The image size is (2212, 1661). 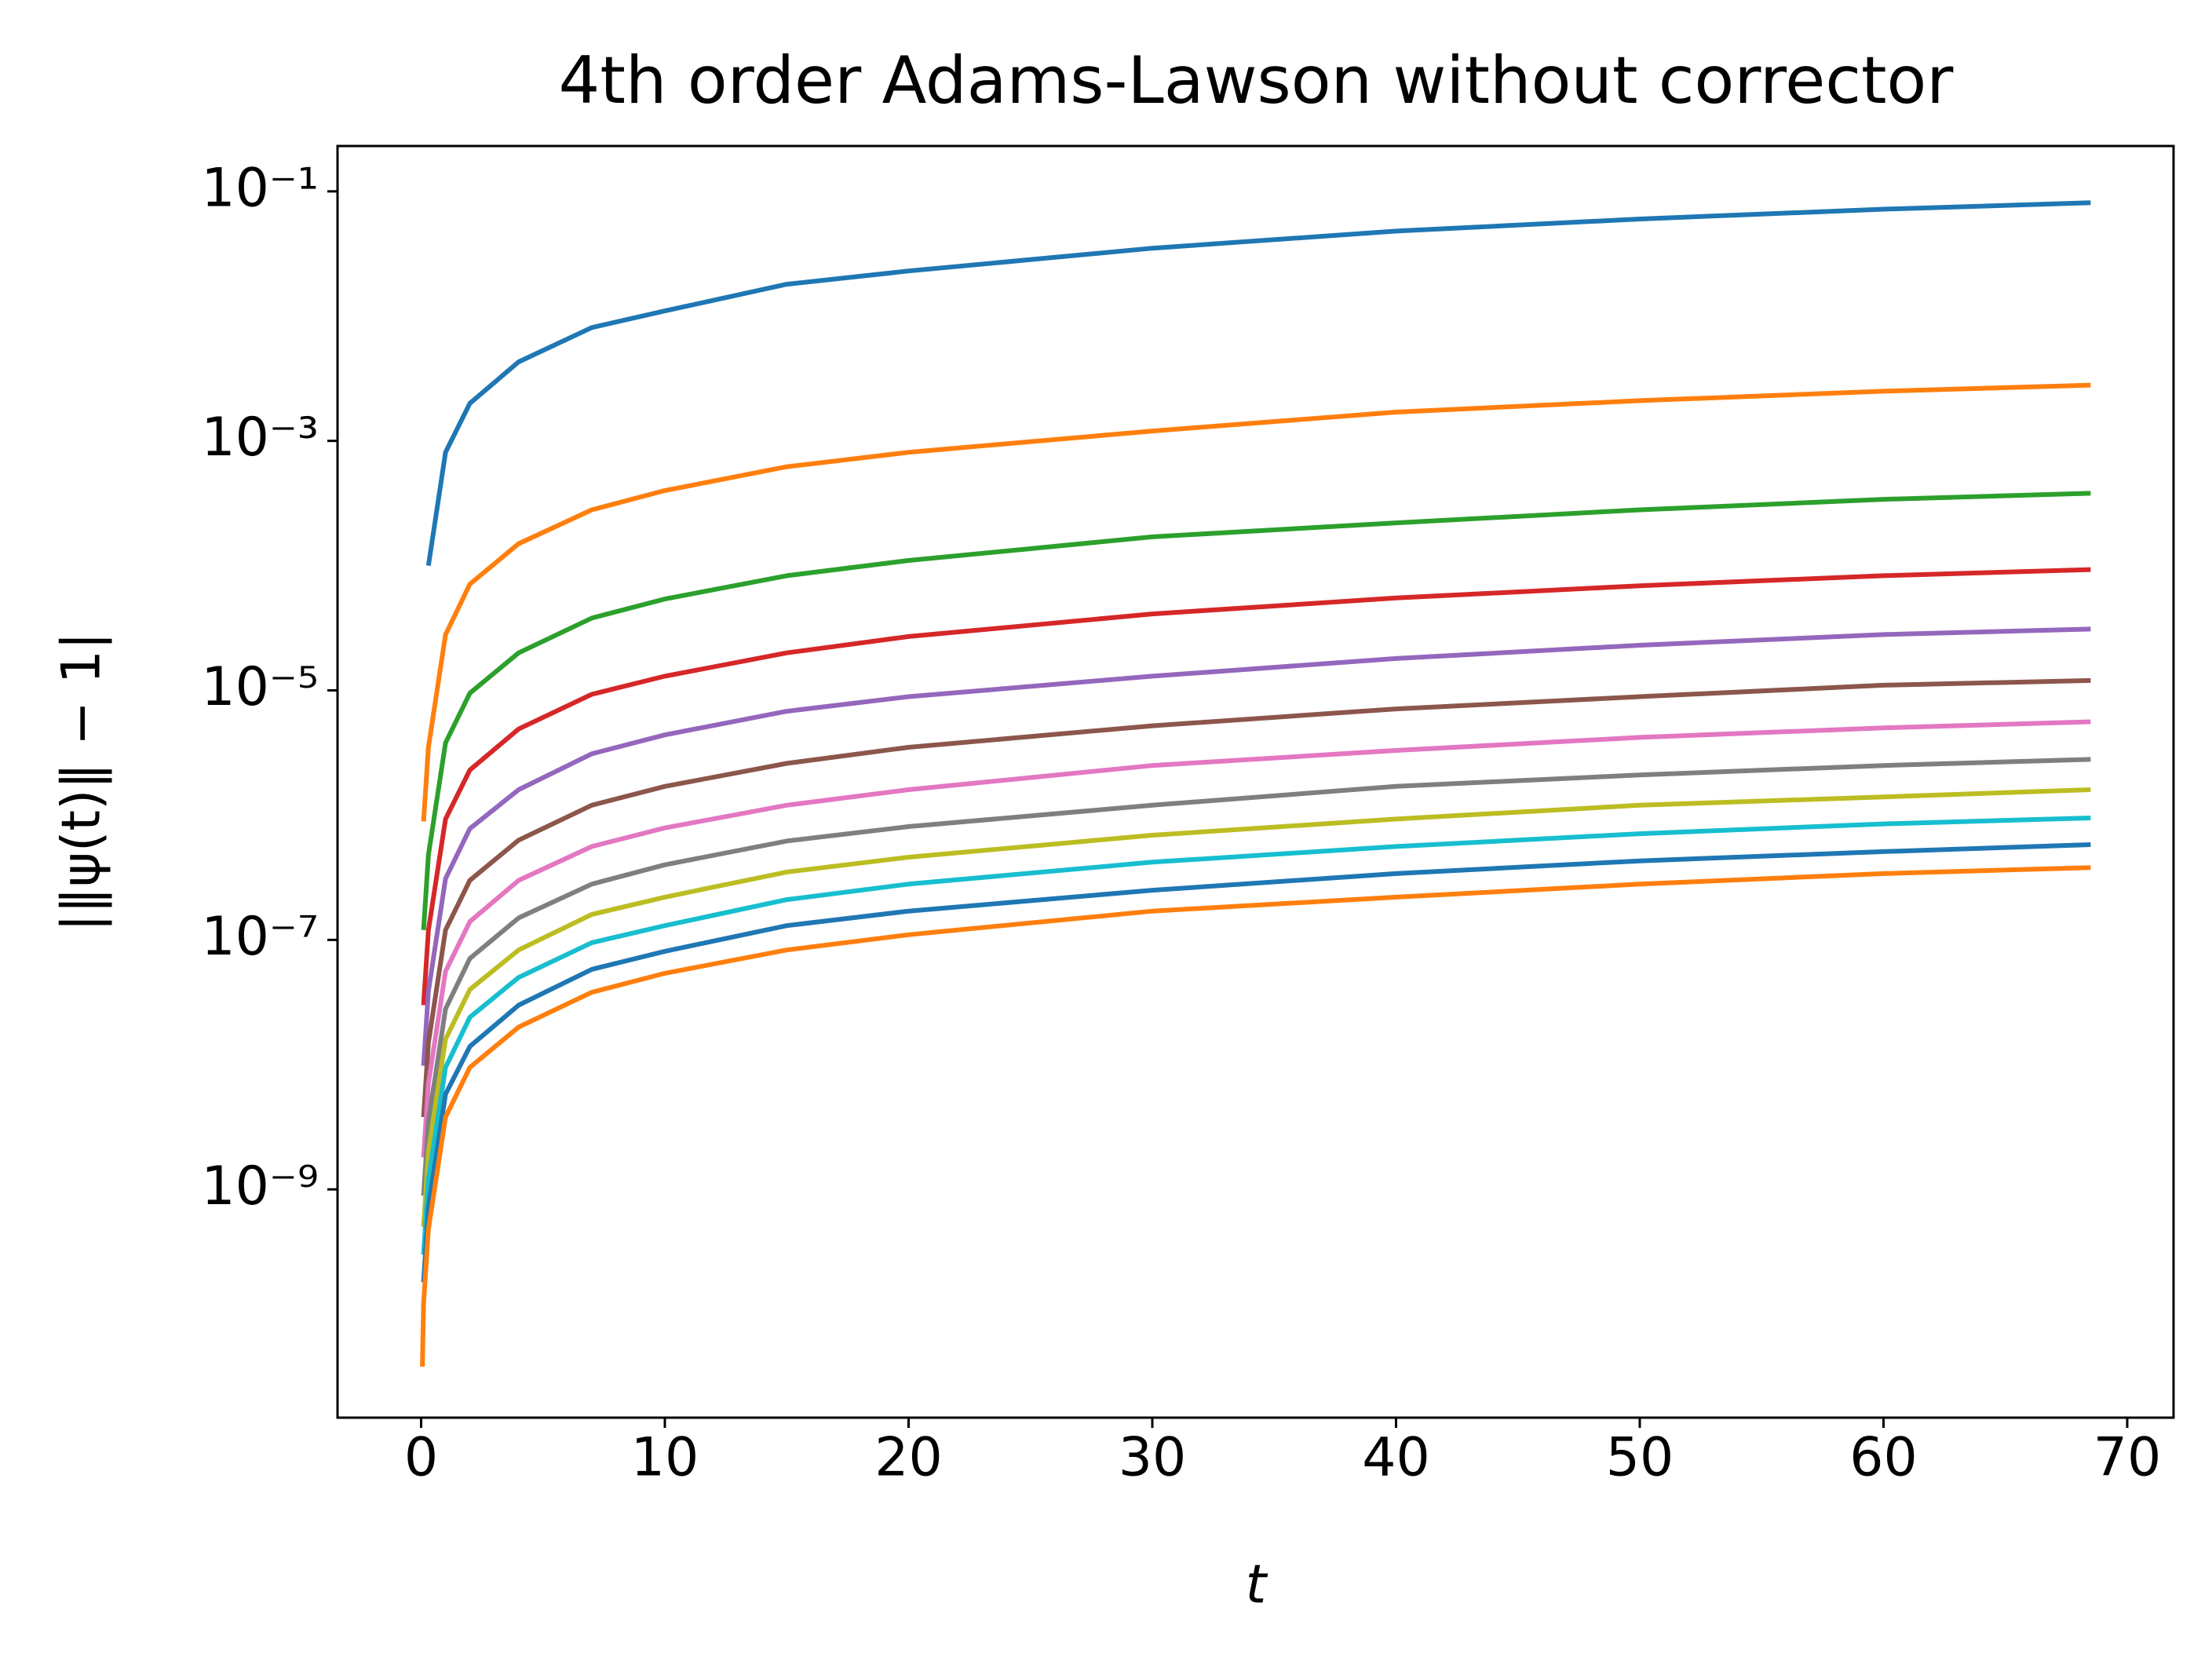 What do you see at coordinates (1640, 1458) in the screenshot?
I see `x-tick-label: 50` at bounding box center [1640, 1458].